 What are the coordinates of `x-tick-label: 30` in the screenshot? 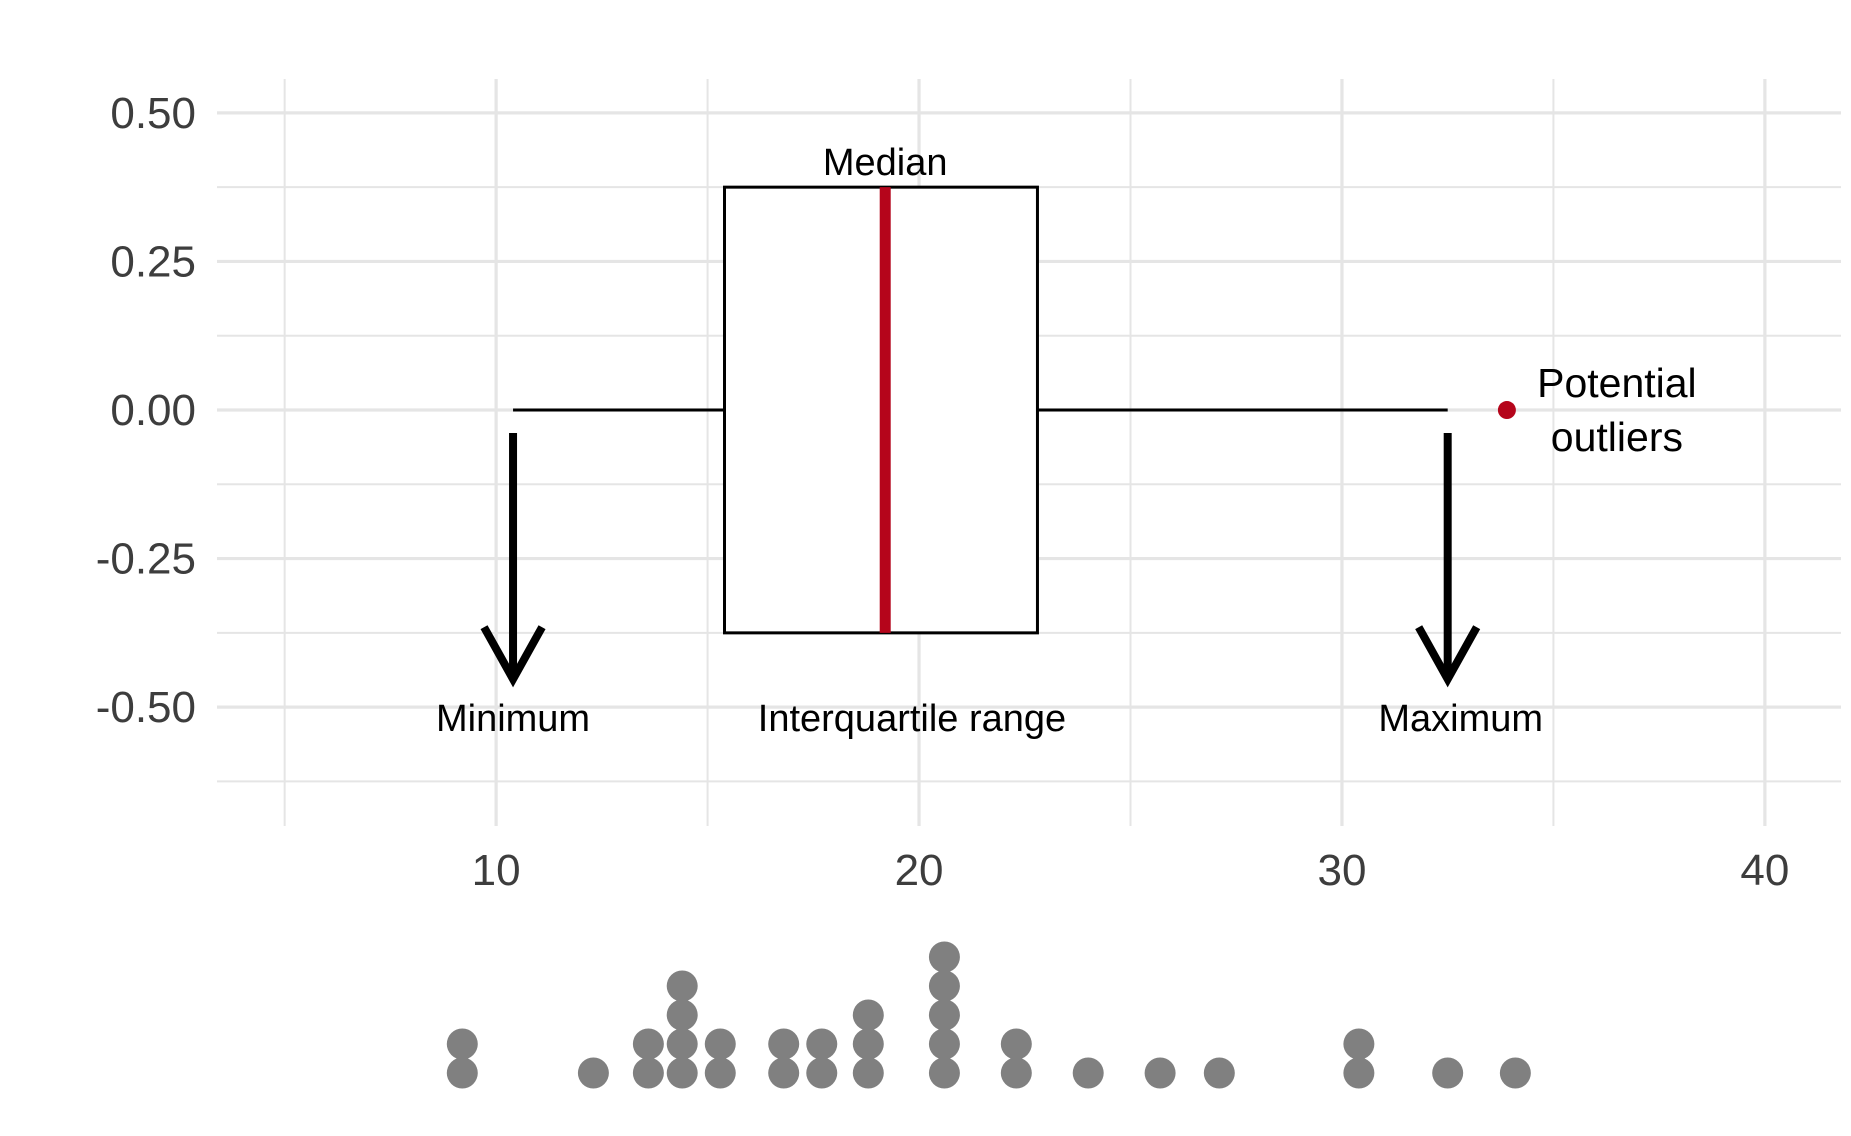 It's located at (1341, 870).